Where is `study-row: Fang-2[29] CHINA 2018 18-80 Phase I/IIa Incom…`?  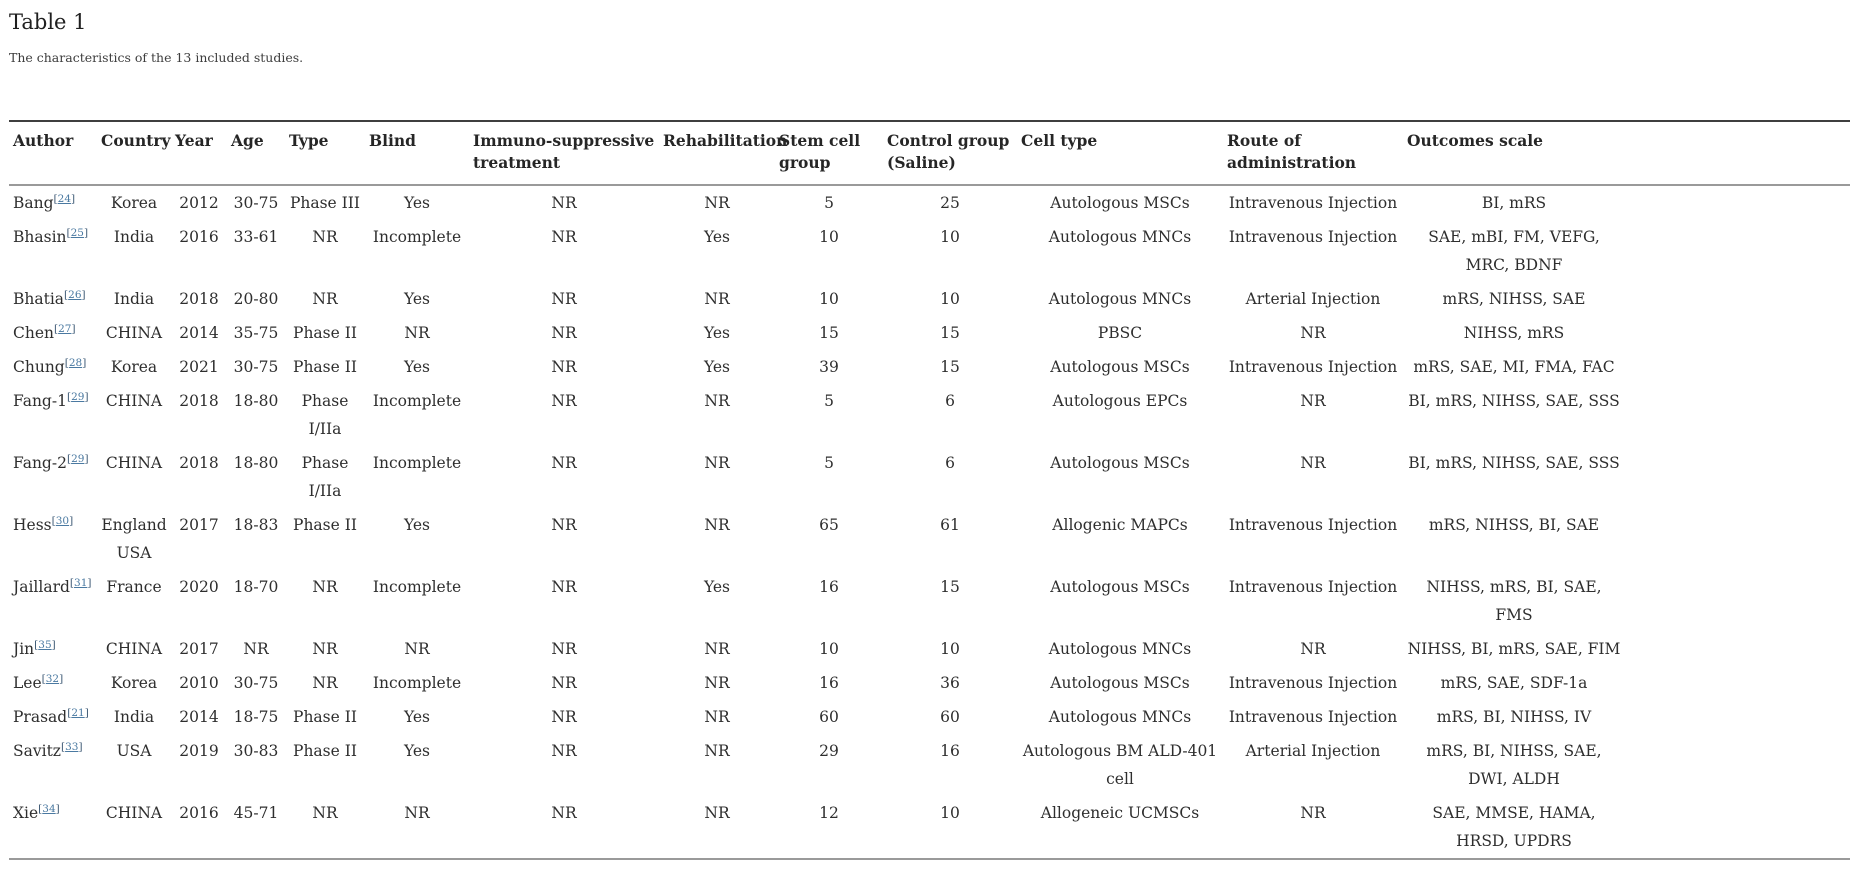
study-row: Fang-2[29] CHINA 2018 18-80 Phase I/IIa Incom… is located at coordinates (929, 477).